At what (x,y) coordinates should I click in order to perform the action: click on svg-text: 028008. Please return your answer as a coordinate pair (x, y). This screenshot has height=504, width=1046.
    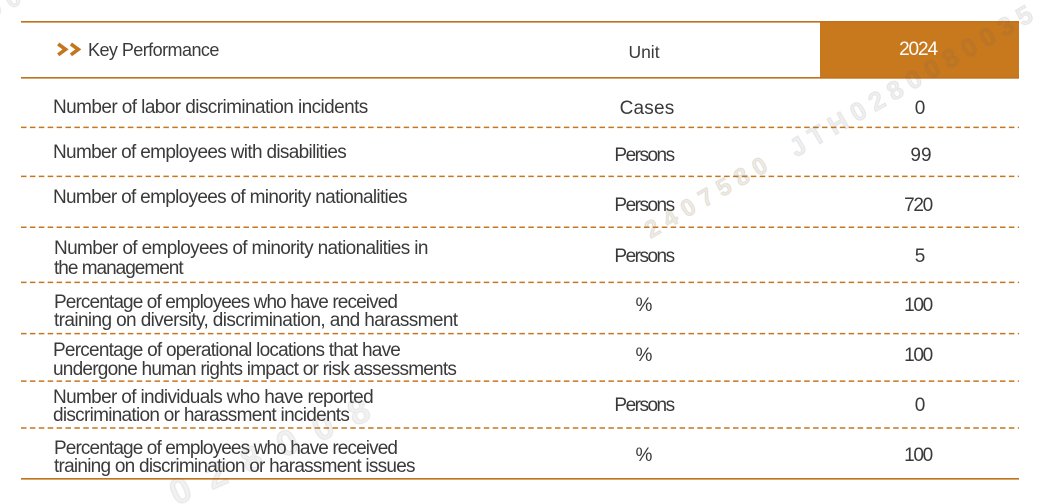
    Looking at the image, I should click on (278, 442).